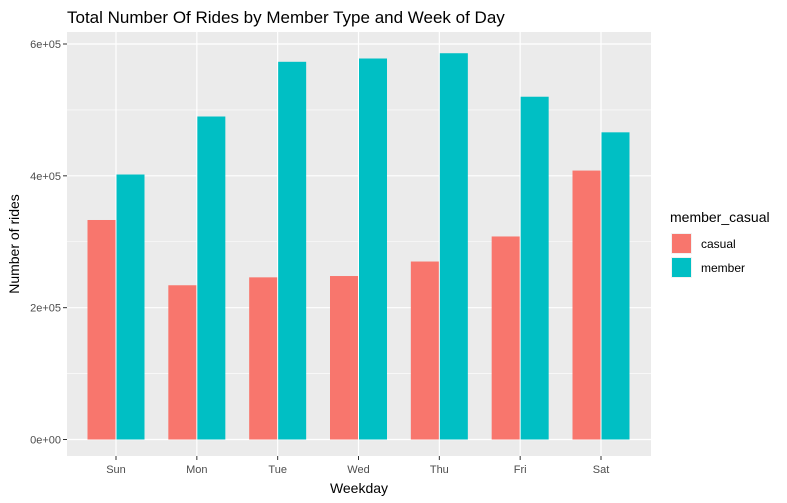  Describe the element at coordinates (48, 243) in the screenshot. I see `y-axis: 0e+00 2e+05 4e+05 6e+05` at that location.